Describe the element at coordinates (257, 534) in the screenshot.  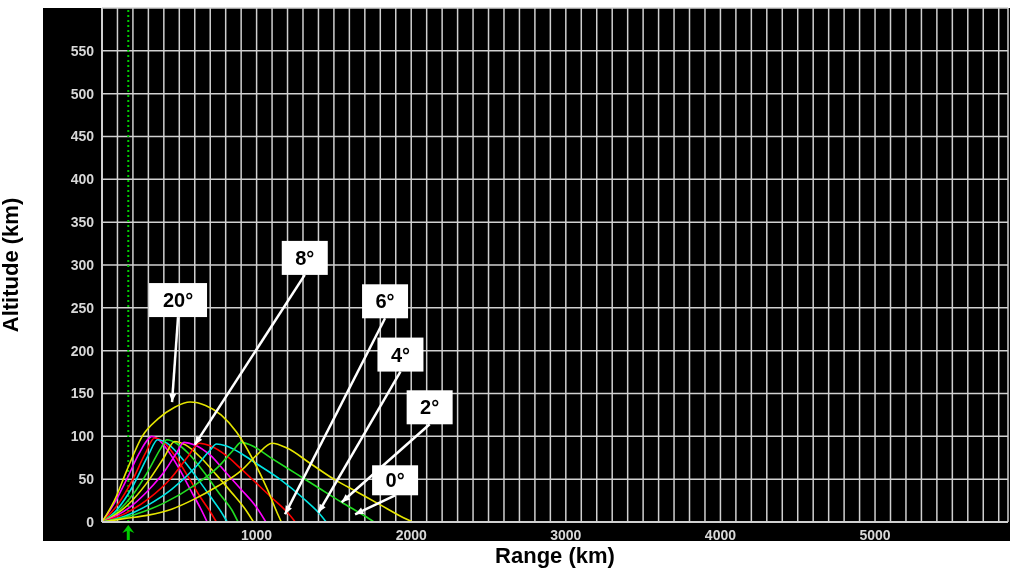
I see `x-tick-label: 1000` at that location.